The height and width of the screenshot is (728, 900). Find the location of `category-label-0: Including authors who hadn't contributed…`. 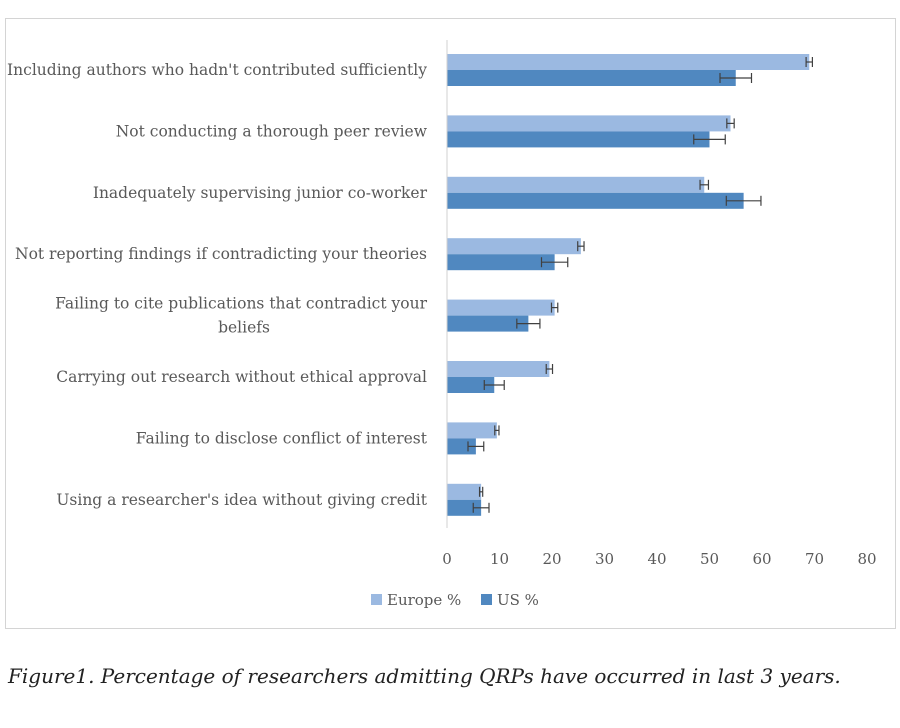

category-label-0: Including authors who hadn't contributed… is located at coordinates (217, 70).